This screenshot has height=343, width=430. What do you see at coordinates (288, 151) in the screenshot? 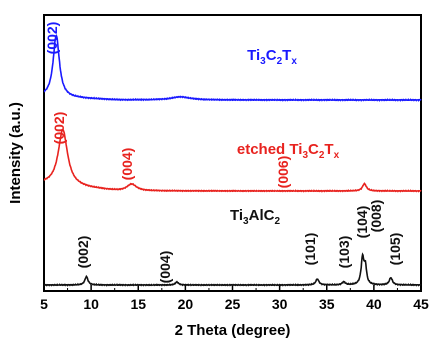
I see `series-name-label: etched Ti3C2Tx` at bounding box center [288, 151].